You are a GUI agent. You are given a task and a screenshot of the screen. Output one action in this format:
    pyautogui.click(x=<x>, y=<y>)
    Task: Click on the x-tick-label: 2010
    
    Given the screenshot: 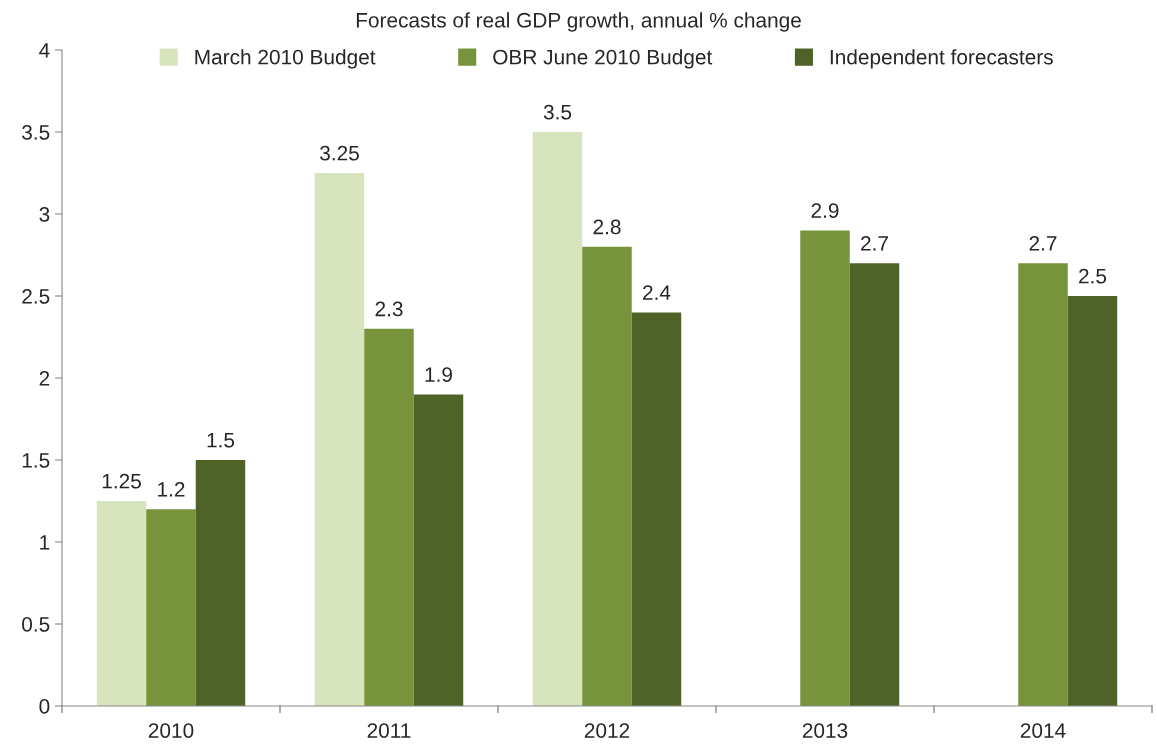 What is the action you would take?
    pyautogui.click(x=171, y=730)
    